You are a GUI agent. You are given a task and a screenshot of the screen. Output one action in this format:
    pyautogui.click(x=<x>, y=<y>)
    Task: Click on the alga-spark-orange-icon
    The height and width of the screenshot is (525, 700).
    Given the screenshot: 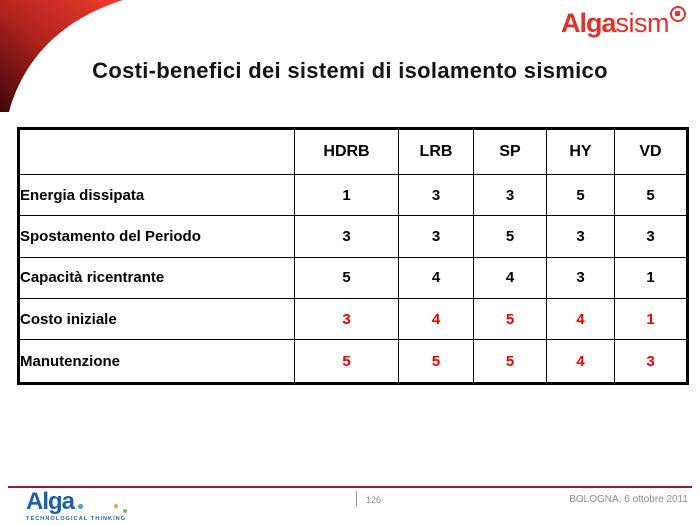 What is the action you would take?
    pyautogui.click(x=116, y=506)
    